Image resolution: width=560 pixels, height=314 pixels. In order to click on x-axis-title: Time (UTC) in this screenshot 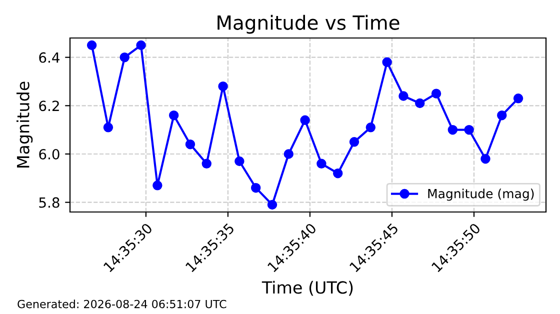, I will do `click(307, 288)`.